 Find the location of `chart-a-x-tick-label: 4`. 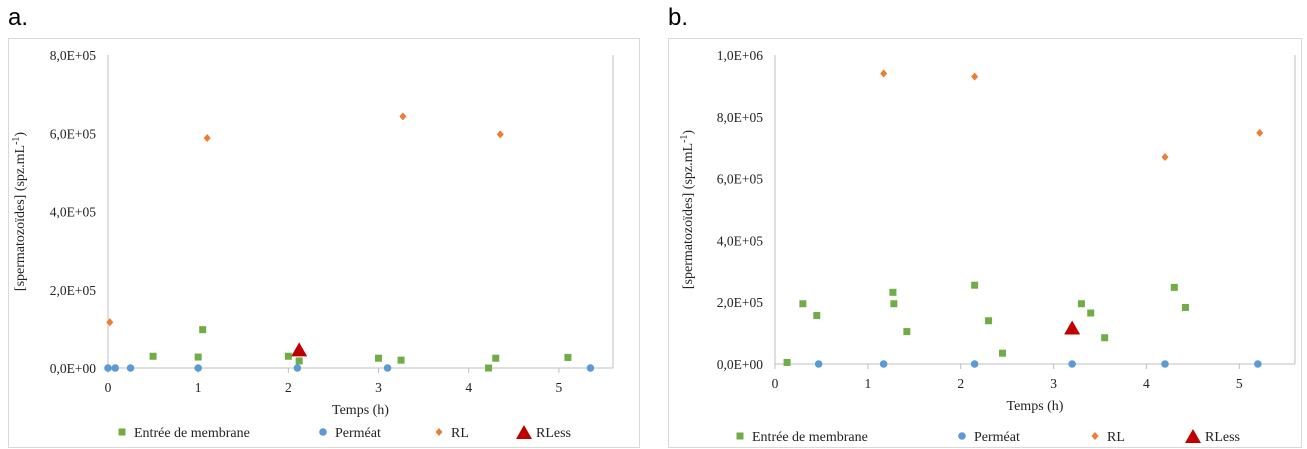

chart-a-x-tick-label: 4 is located at coordinates (468, 387).